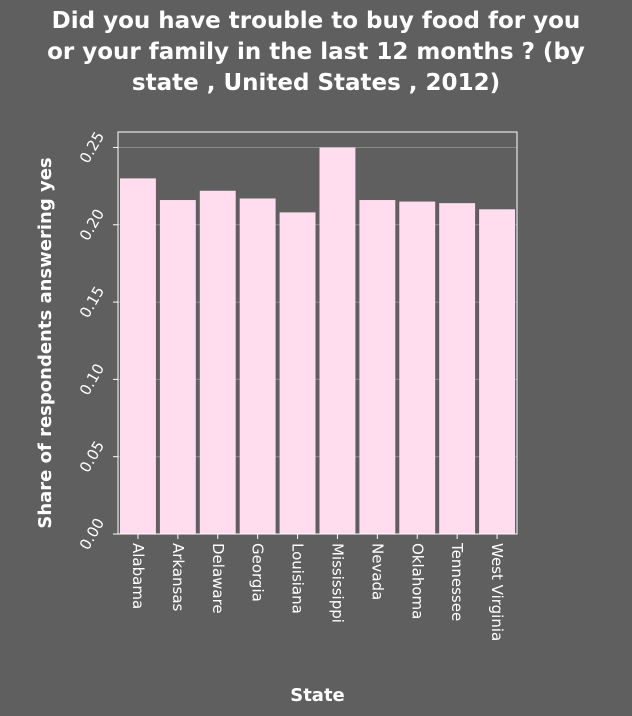 This screenshot has height=716, width=632. What do you see at coordinates (92, 534) in the screenshot?
I see `y-tick-label: 0.00` at bounding box center [92, 534].